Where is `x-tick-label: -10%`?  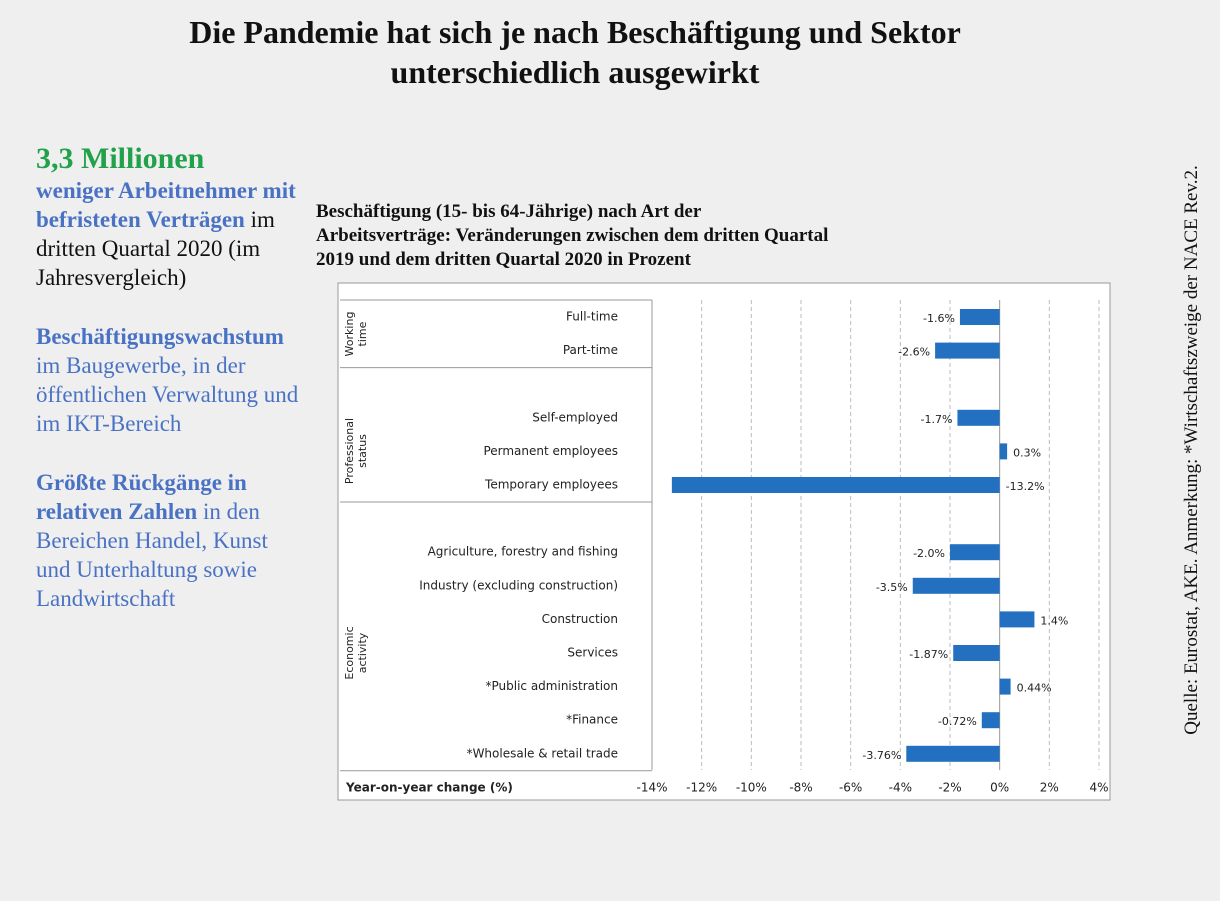
x-tick-label: -10% is located at coordinates (751, 788).